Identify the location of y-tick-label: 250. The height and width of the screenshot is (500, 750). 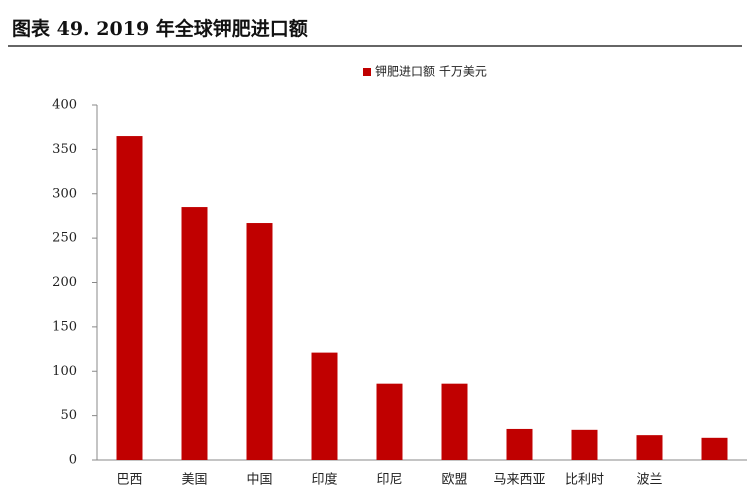
(64, 238).